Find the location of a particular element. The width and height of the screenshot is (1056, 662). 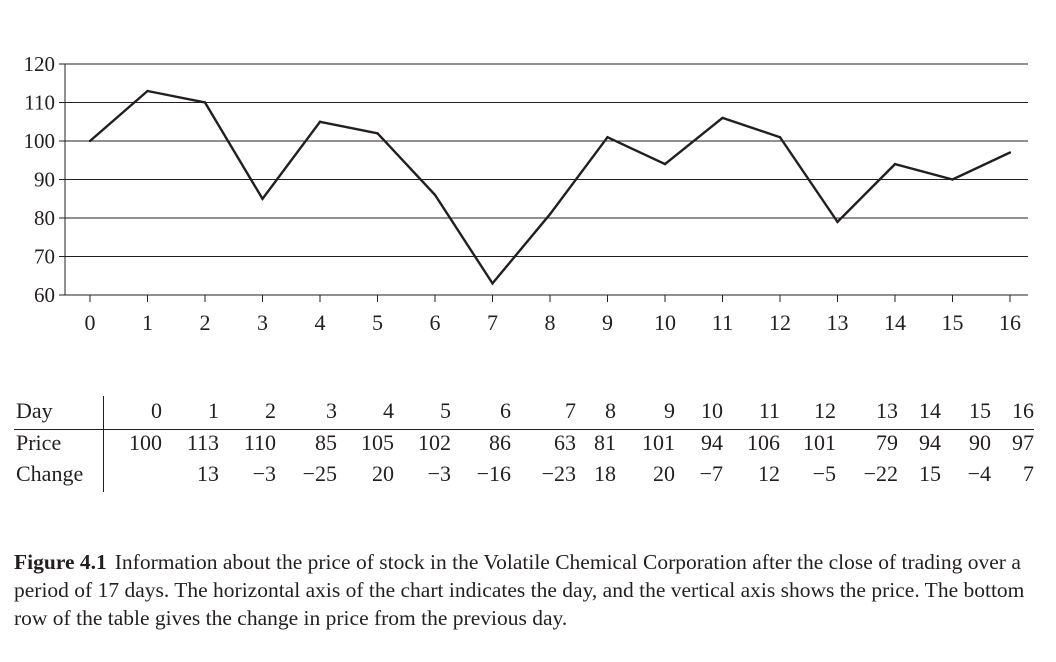

row-label-price: Price is located at coordinates (39, 442).